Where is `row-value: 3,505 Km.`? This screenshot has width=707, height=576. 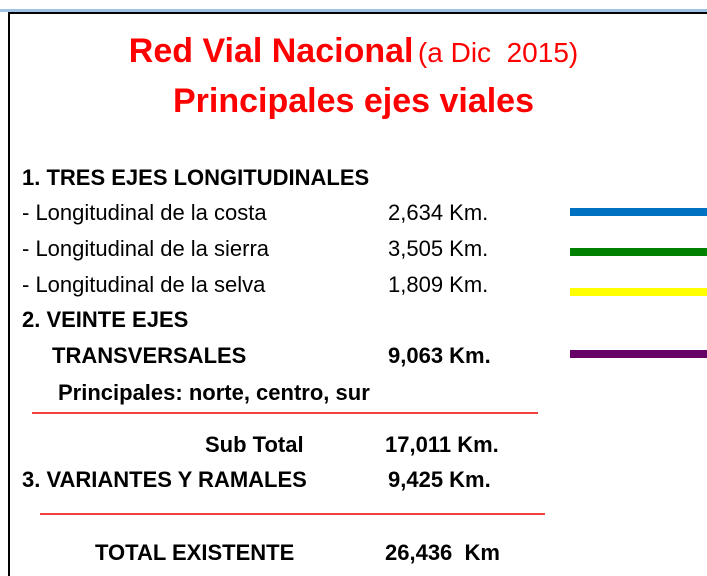 row-value: 3,505 Km. is located at coordinates (438, 248).